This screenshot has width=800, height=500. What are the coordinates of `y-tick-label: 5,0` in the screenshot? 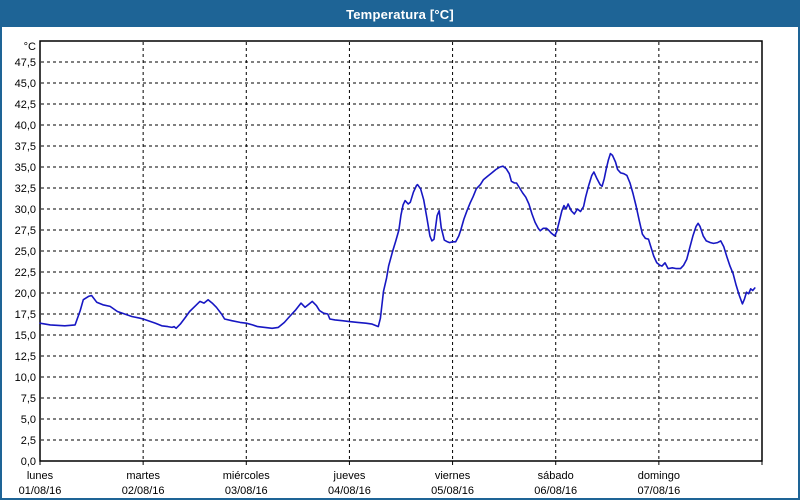 It's located at (28, 420).